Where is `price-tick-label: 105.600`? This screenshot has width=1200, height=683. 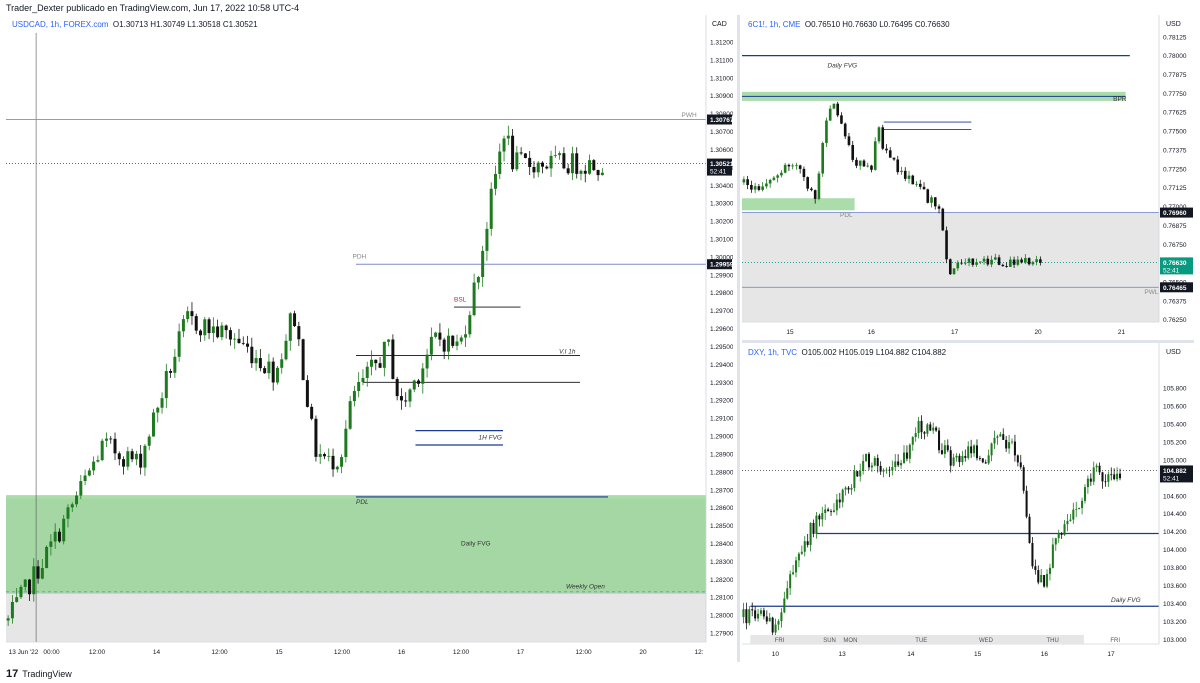
price-tick-label: 105.600 is located at coordinates (1175, 406).